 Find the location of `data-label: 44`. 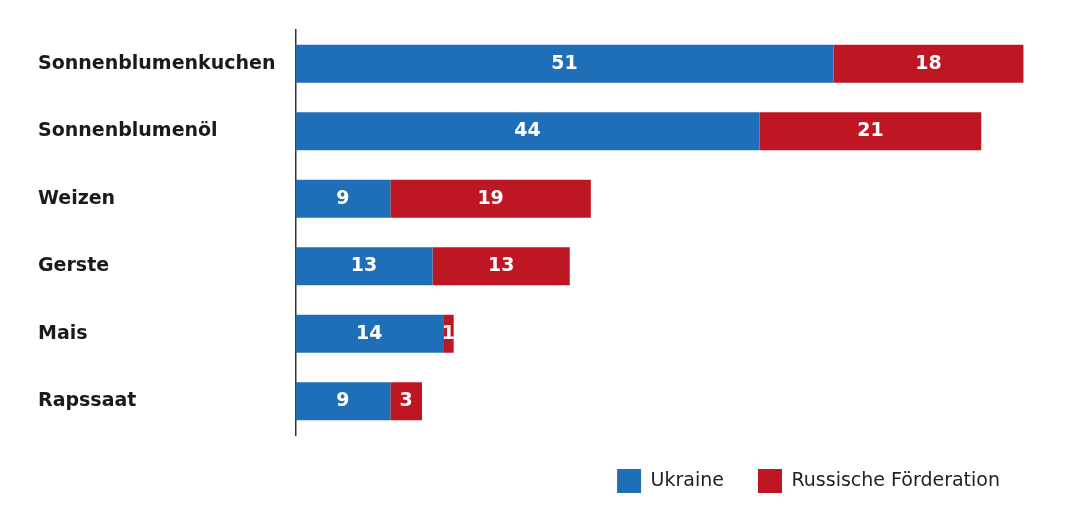

data-label: 44 is located at coordinates (527, 129).